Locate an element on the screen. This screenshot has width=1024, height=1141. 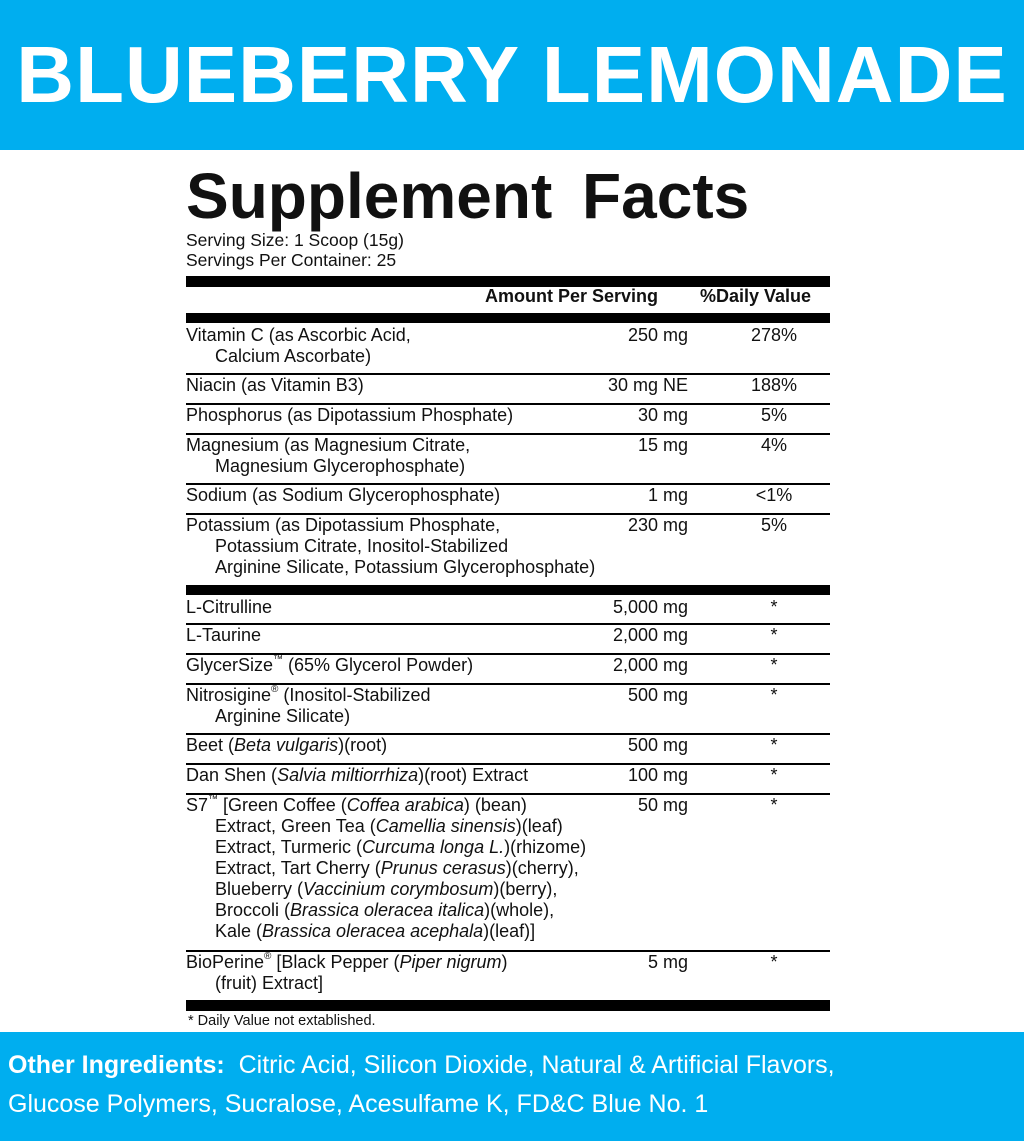
nutrient-name-line: (fruit) Extract] is located at coordinates (347, 983).